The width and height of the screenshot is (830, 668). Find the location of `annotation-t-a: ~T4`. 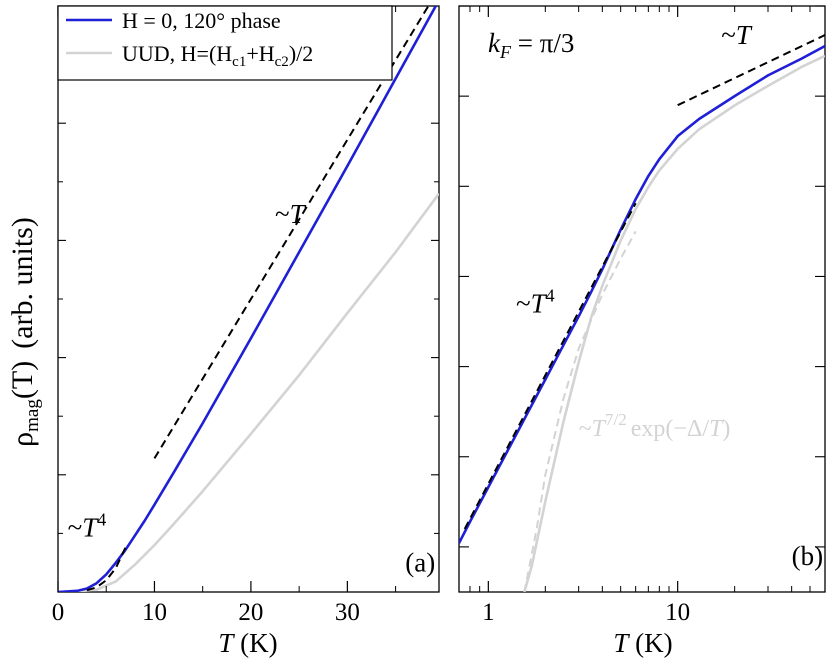

annotation-t-a: ~T4 is located at coordinates (87, 525).